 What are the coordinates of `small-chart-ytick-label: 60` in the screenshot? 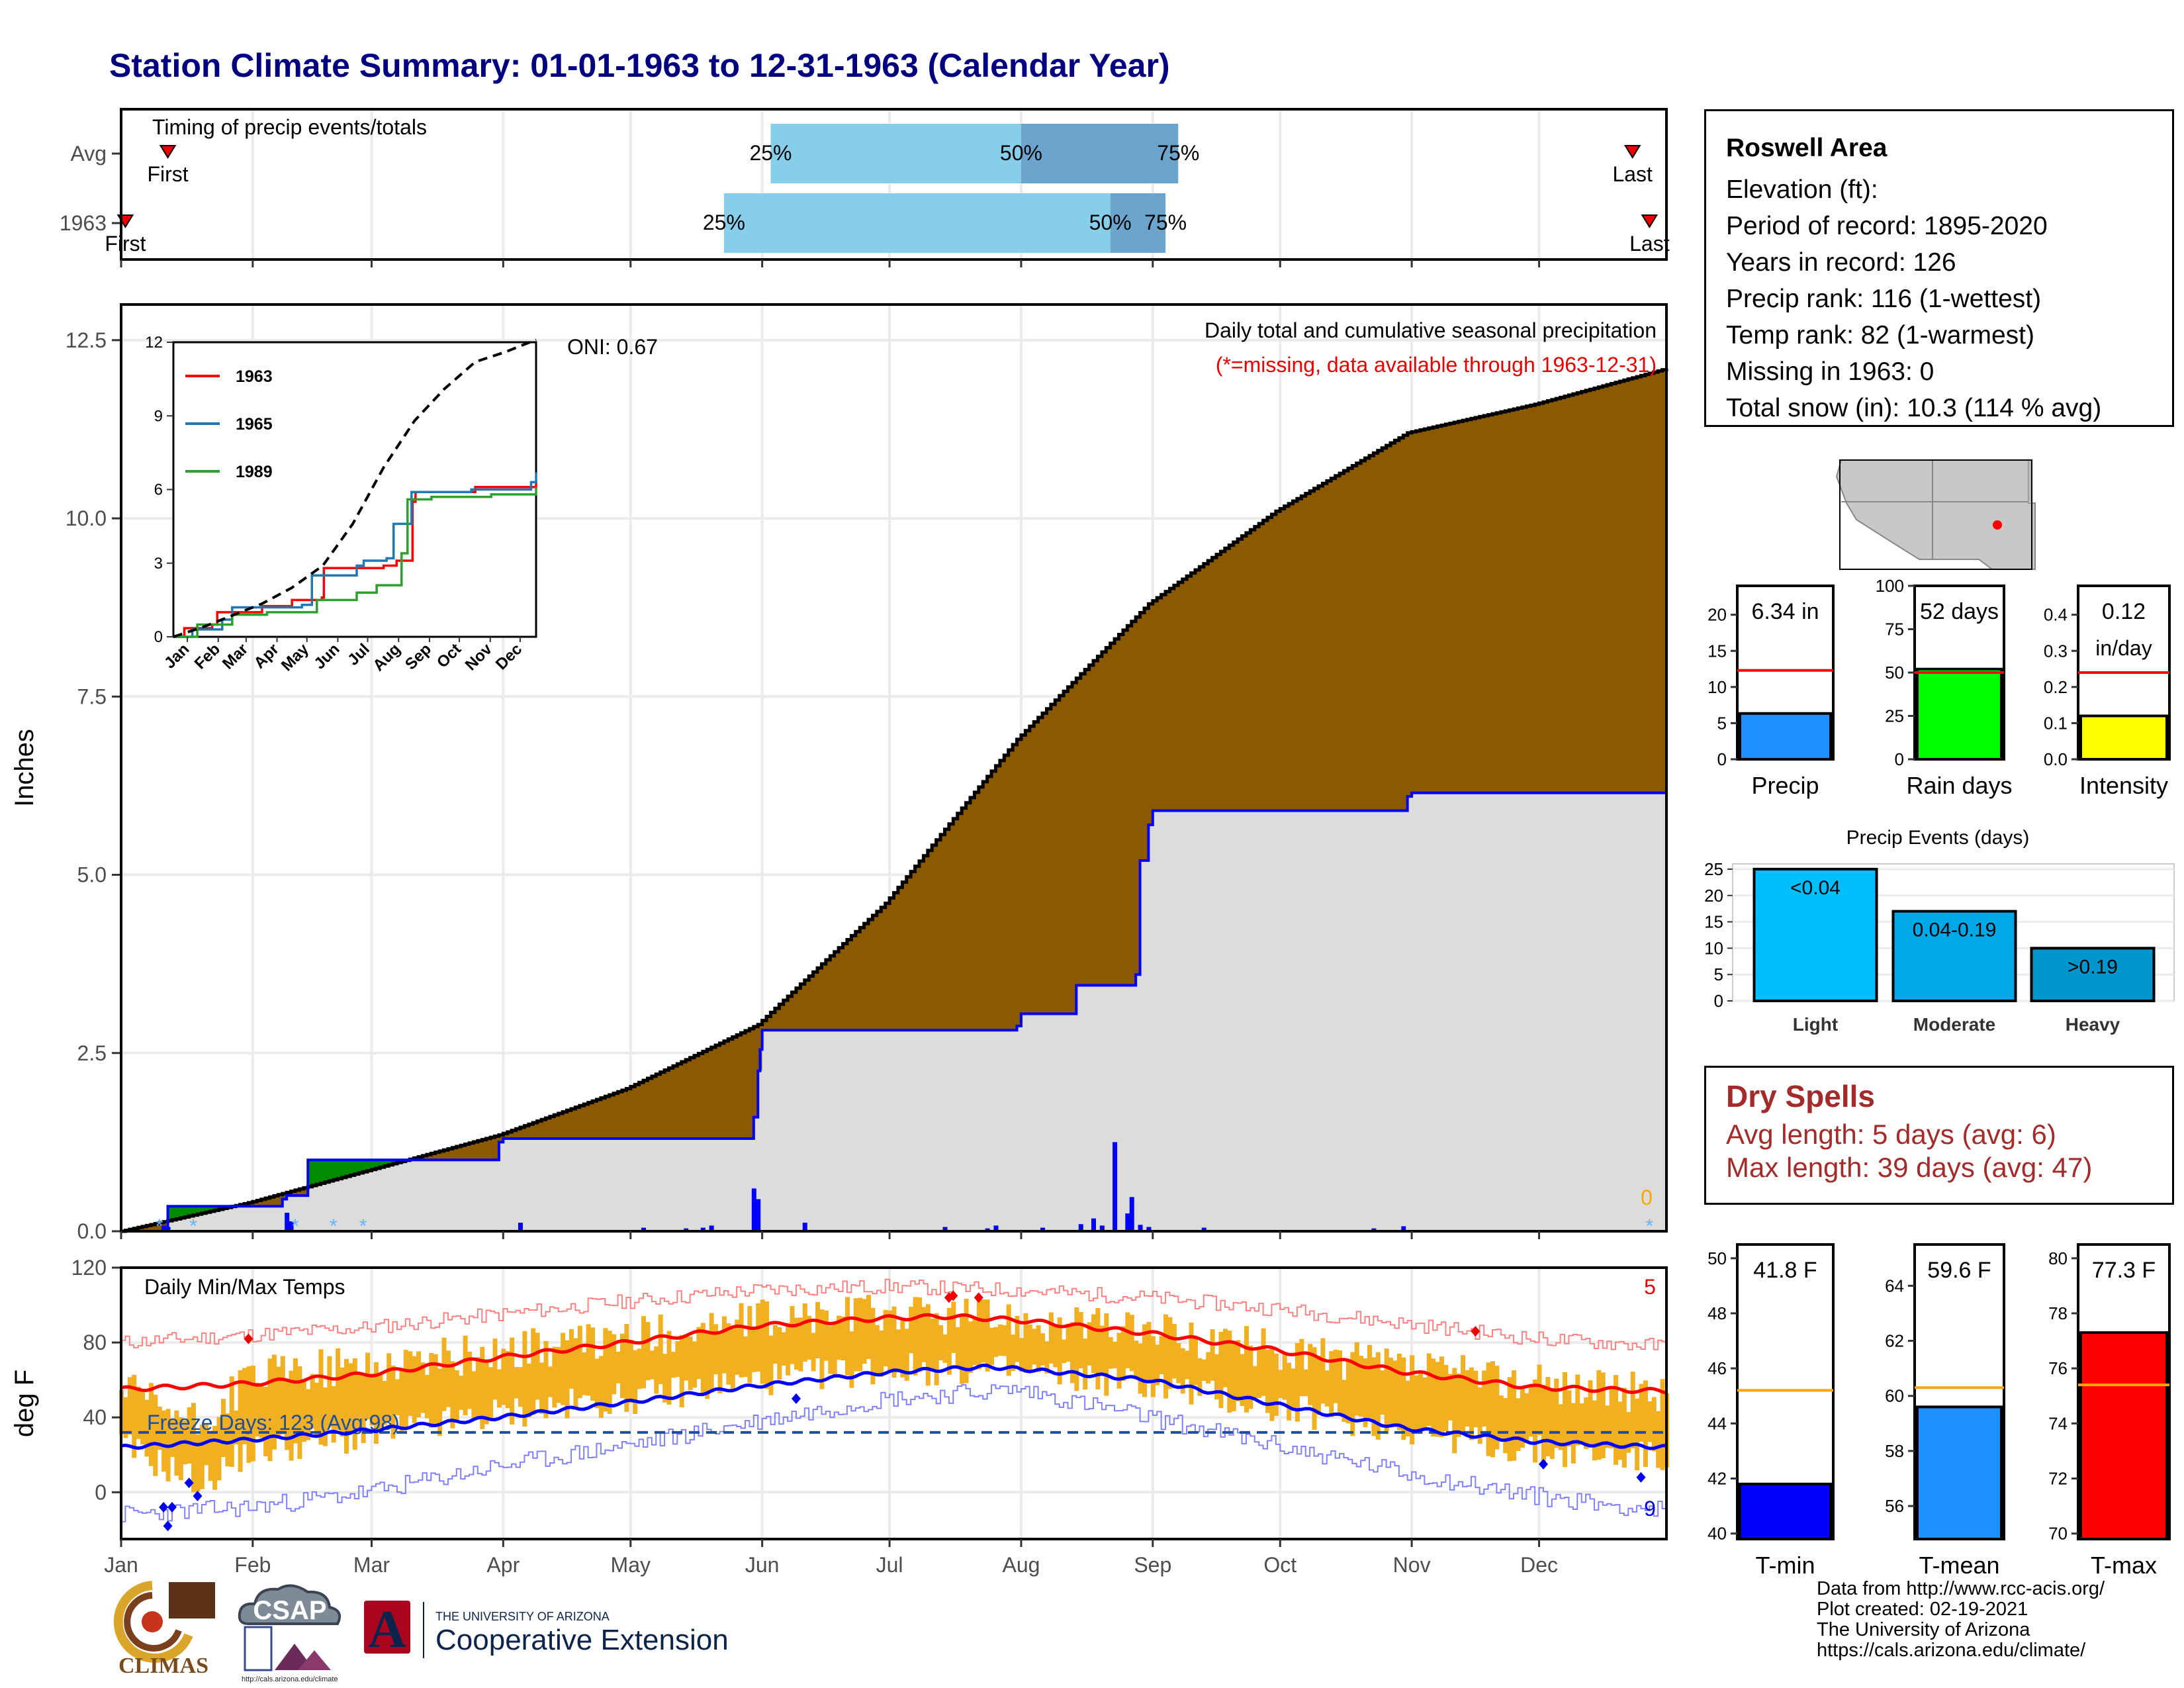 It's located at (1894, 1396).